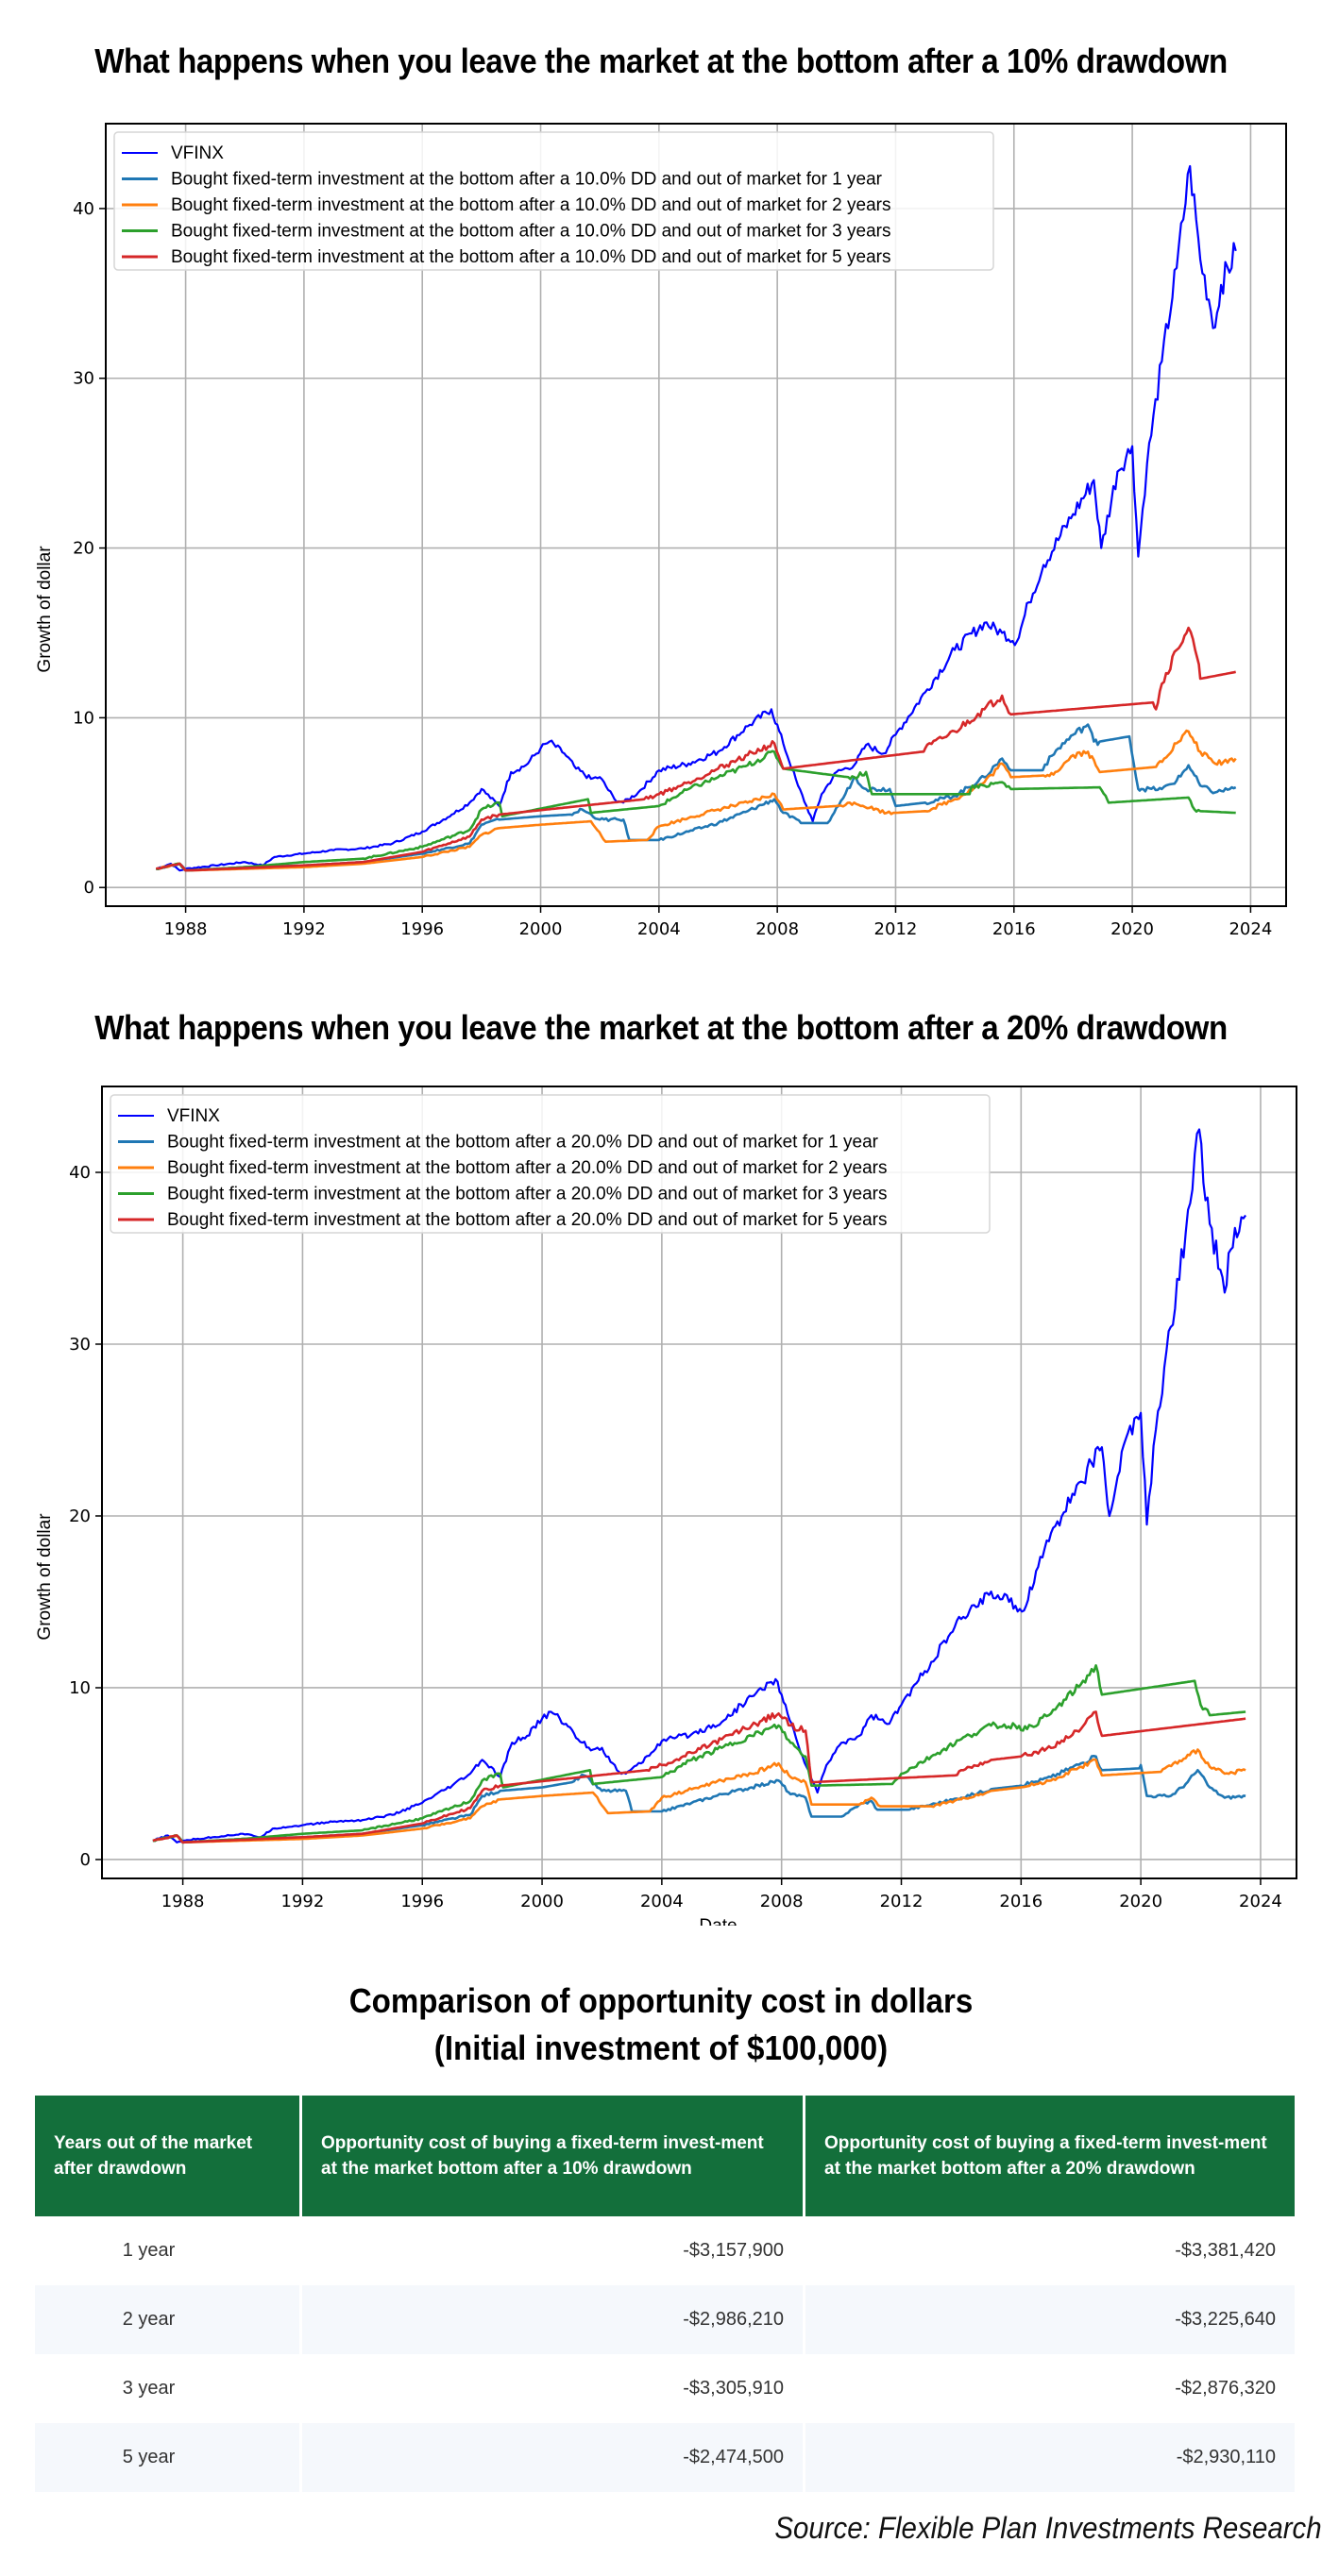 This screenshot has height=2576, width=1322. Describe the element at coordinates (718, 1921) in the screenshot. I see `x-axis-label: Date` at that location.